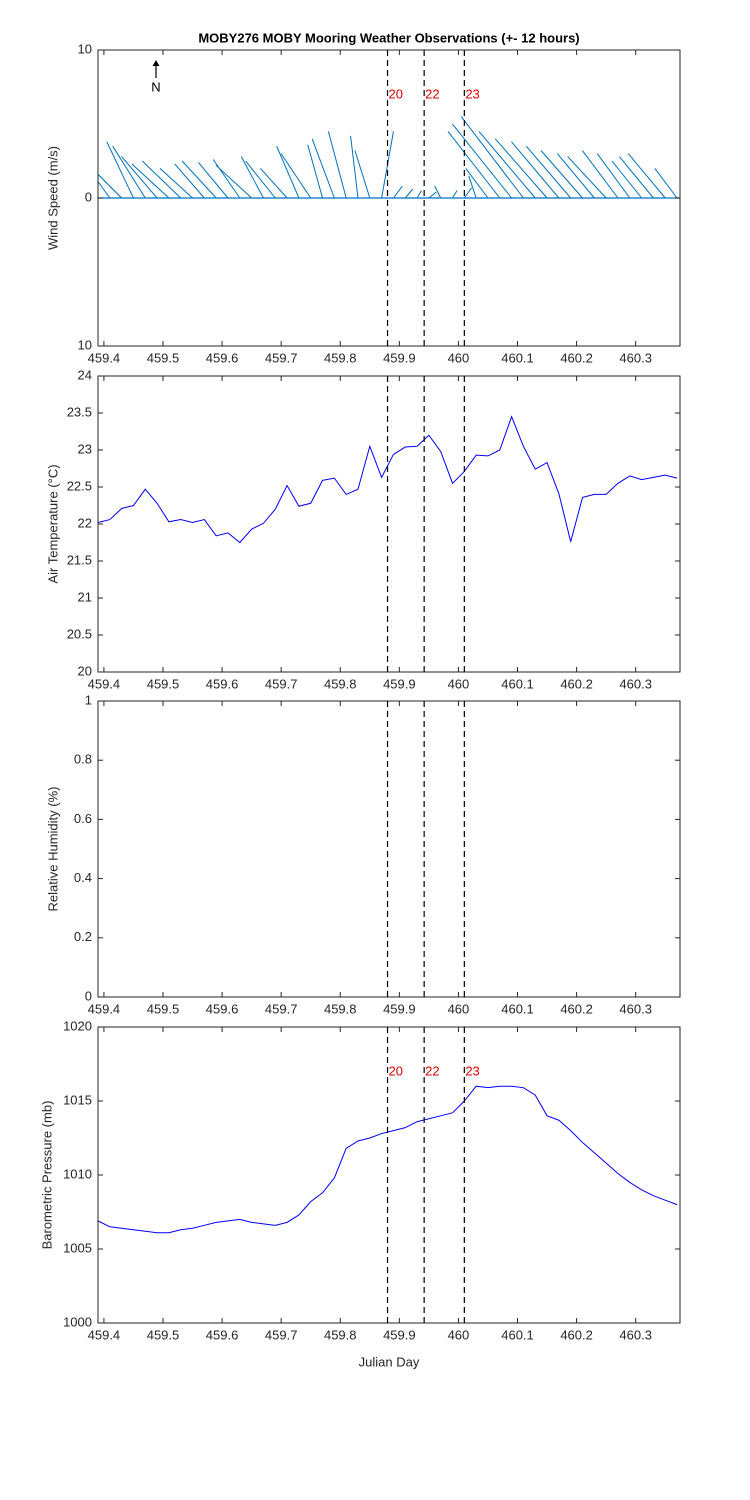 This screenshot has width=750, height=1500. What do you see at coordinates (79, 411) in the screenshot?
I see `y-tick-label: 23.5` at bounding box center [79, 411].